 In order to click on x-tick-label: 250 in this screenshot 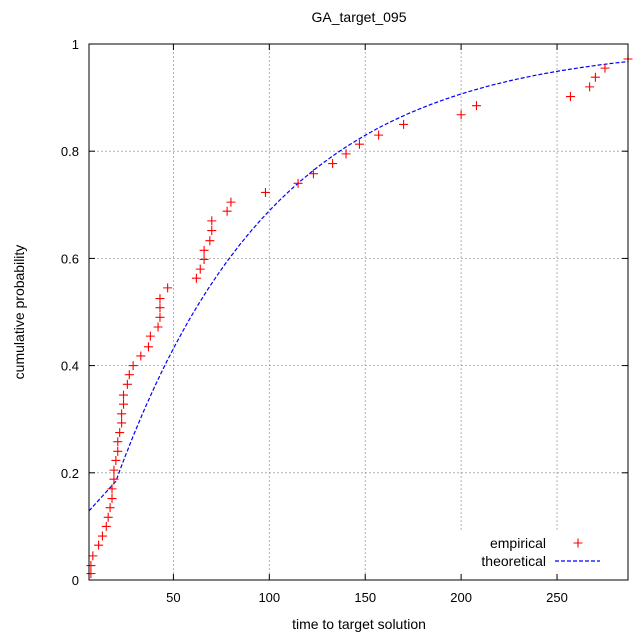, I will do `click(557, 597)`.